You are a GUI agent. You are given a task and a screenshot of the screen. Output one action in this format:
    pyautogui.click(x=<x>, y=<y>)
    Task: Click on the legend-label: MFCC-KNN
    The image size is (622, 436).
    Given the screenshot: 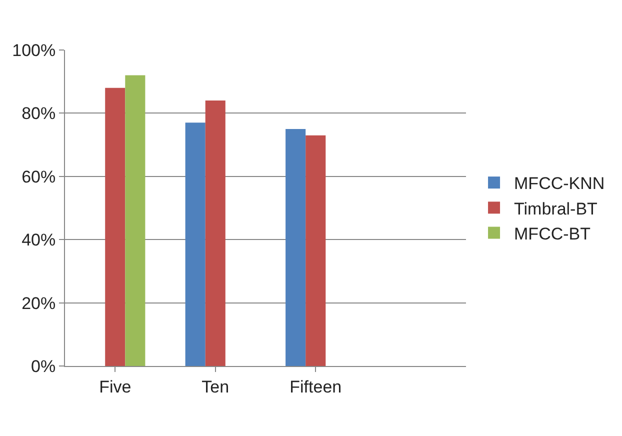 What is the action you would take?
    pyautogui.click(x=559, y=184)
    